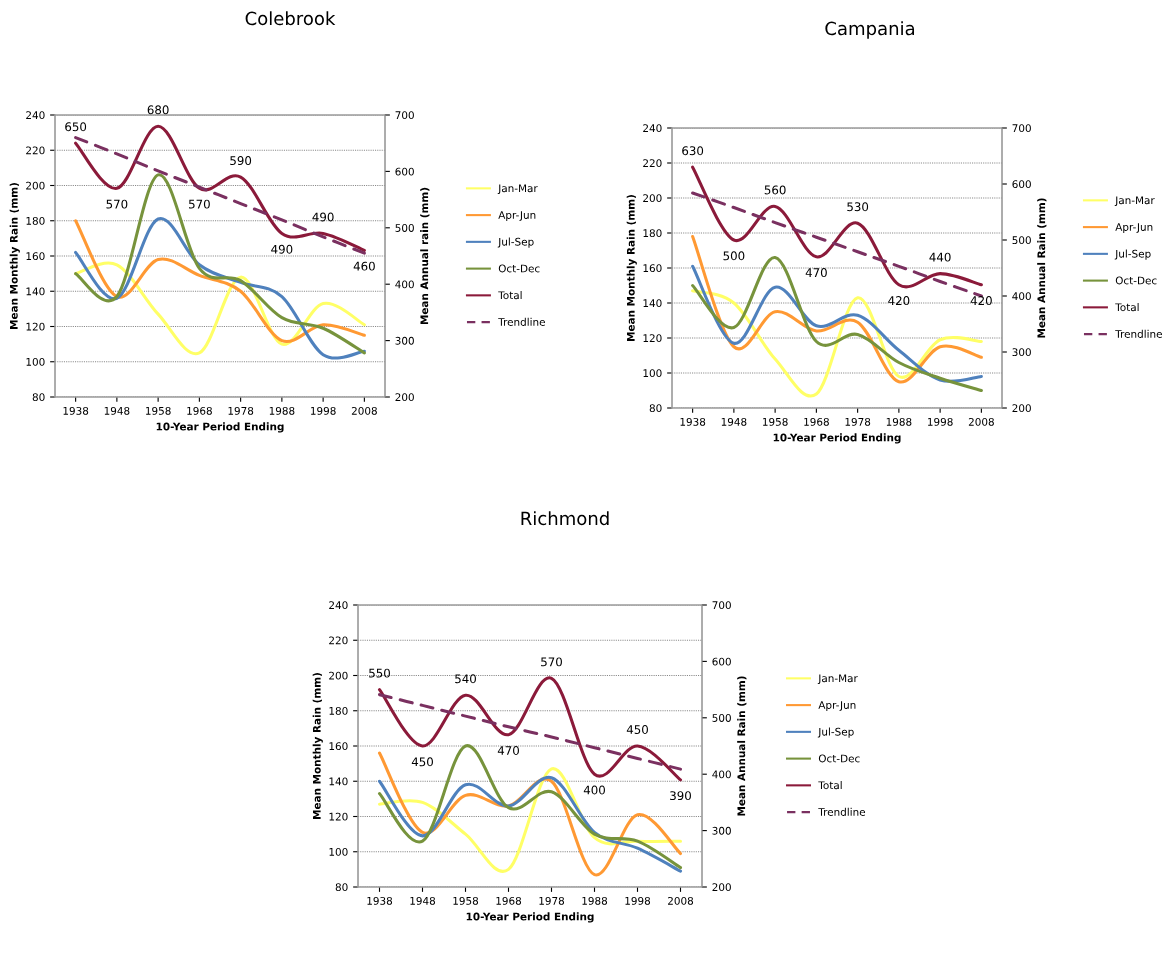 This screenshot has width=1174, height=957. Describe the element at coordinates (290, 18) in the screenshot. I see `chart-title: Colebrook` at that location.